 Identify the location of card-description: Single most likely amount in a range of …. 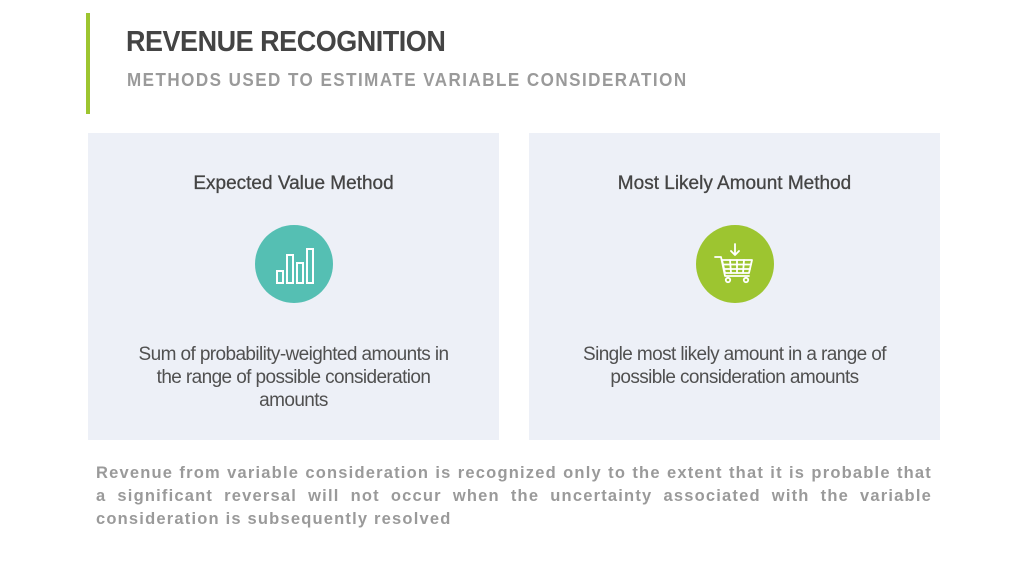
(735, 366).